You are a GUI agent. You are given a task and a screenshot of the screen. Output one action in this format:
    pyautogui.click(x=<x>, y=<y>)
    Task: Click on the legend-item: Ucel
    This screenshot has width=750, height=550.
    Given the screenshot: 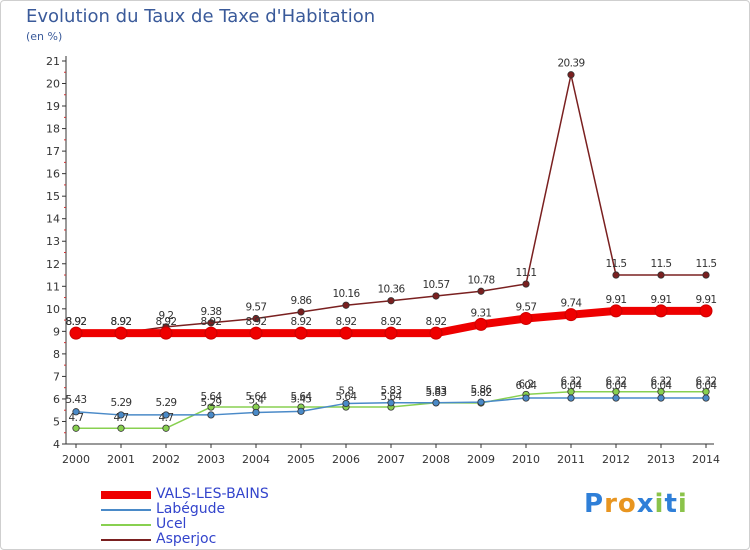 What is the action you would take?
    pyautogui.click(x=185, y=524)
    